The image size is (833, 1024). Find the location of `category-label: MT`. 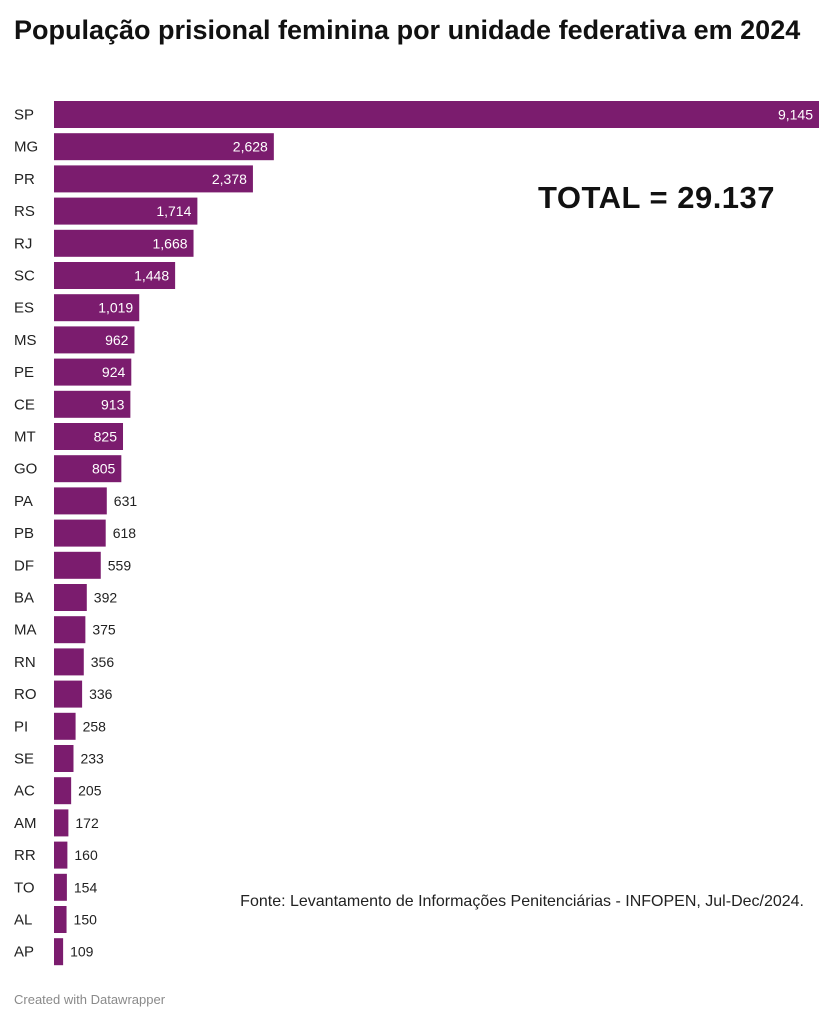

category-label: MT is located at coordinates (25, 437).